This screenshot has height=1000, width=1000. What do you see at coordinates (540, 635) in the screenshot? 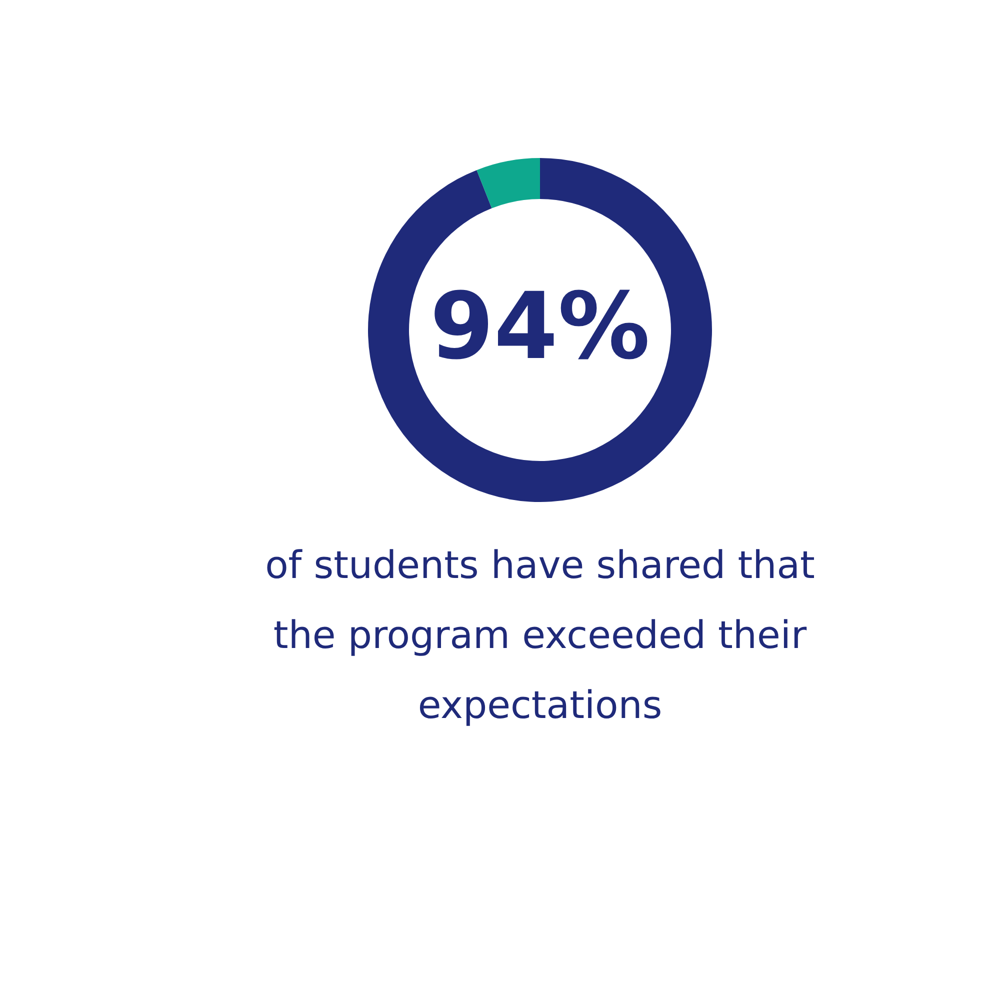
I see `text: of students have shared that the program exceeded their expectations` at bounding box center [540, 635].